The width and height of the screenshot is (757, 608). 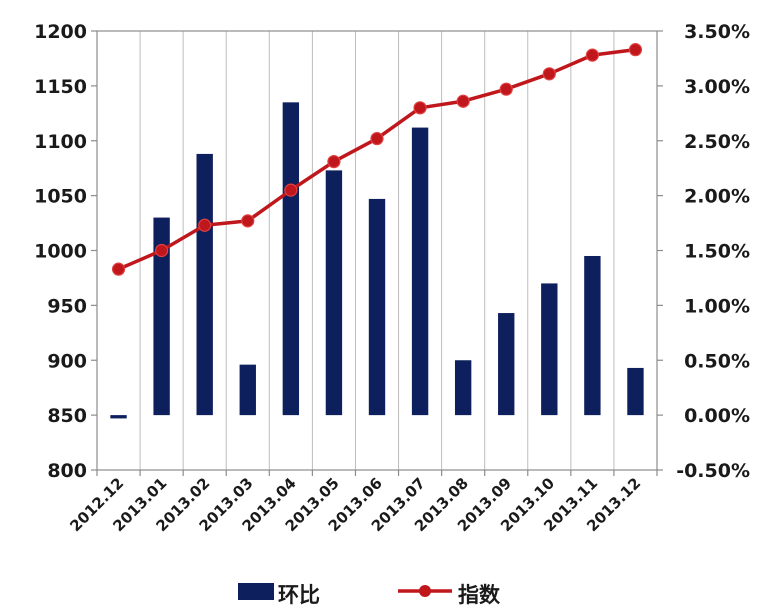 I want to click on right-axis-tick-label: 2.00%, so click(x=717, y=197).